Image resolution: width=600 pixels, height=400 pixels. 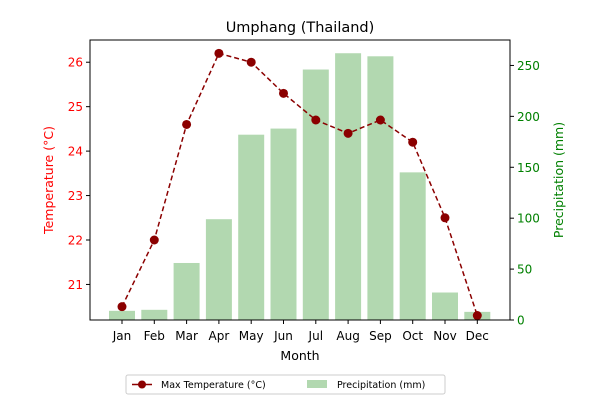 I want to click on precipitation-bar-may, so click(x=251, y=227).